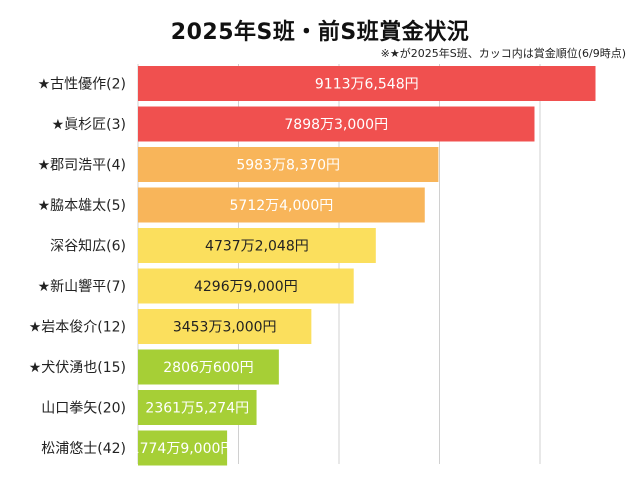  I want to click on category-label: ★犬伏湧也(15), so click(77, 368).